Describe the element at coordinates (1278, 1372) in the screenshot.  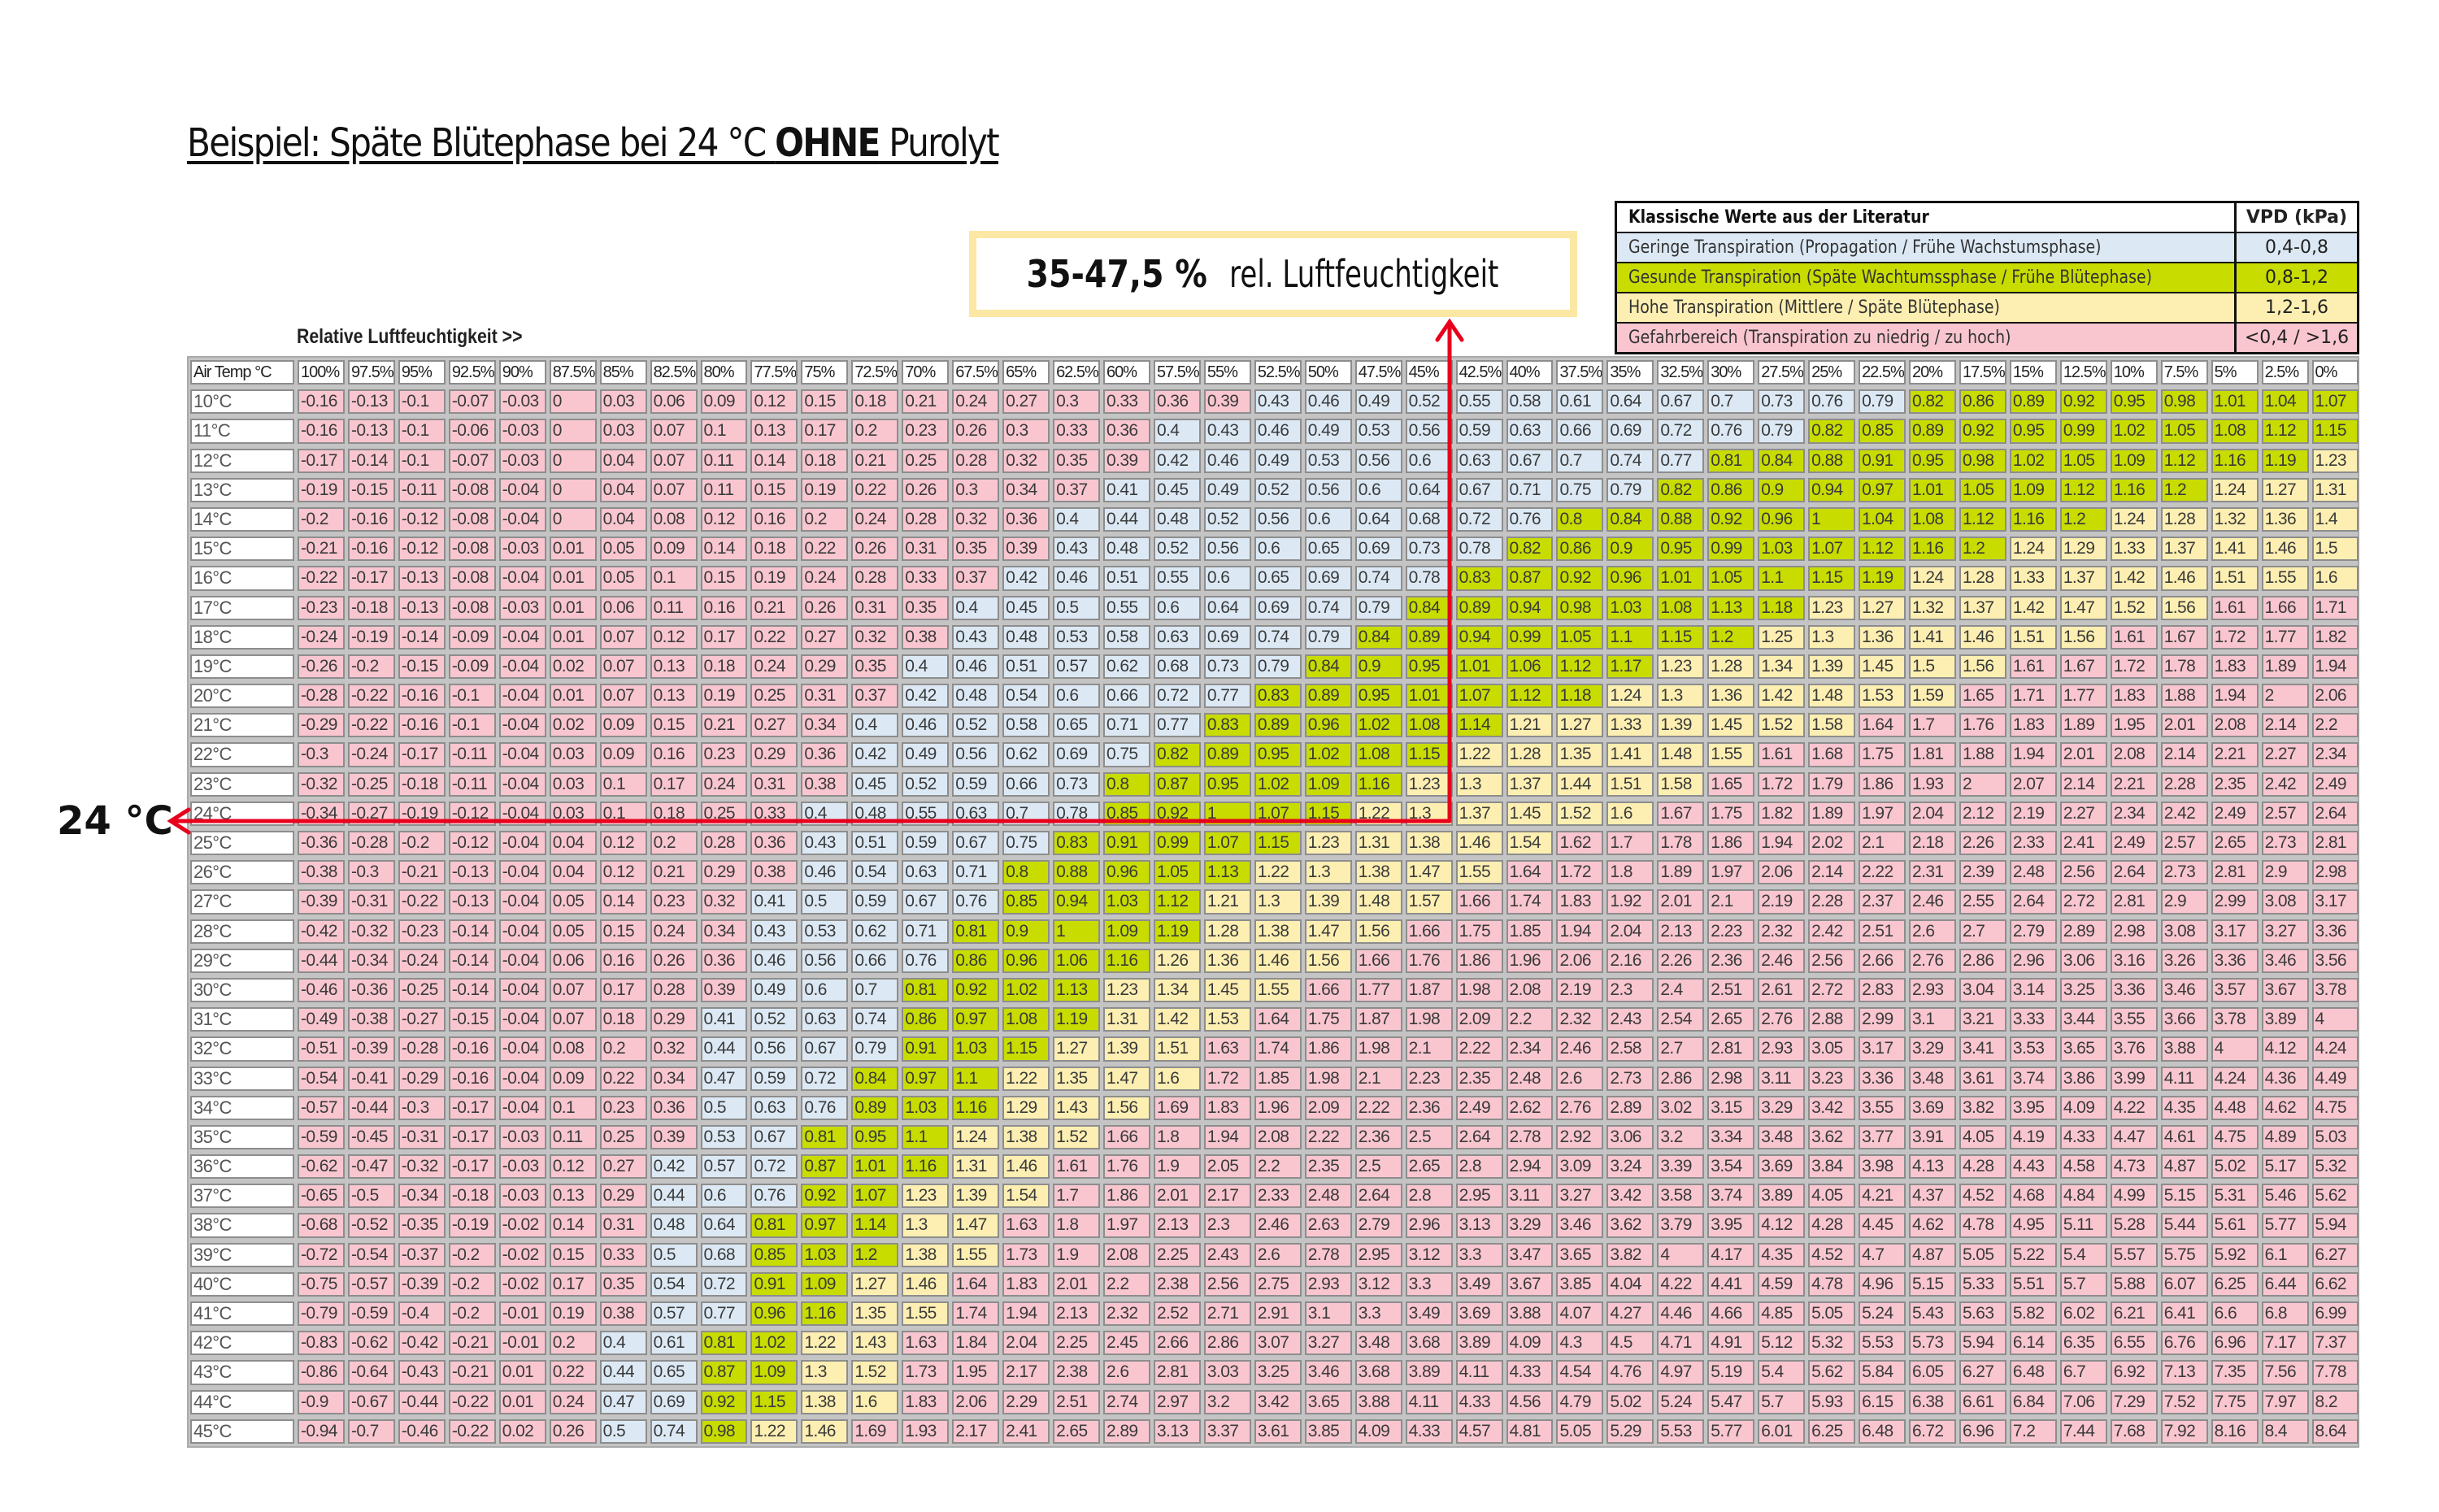
I see `vpd-cell: 3.25` at that location.